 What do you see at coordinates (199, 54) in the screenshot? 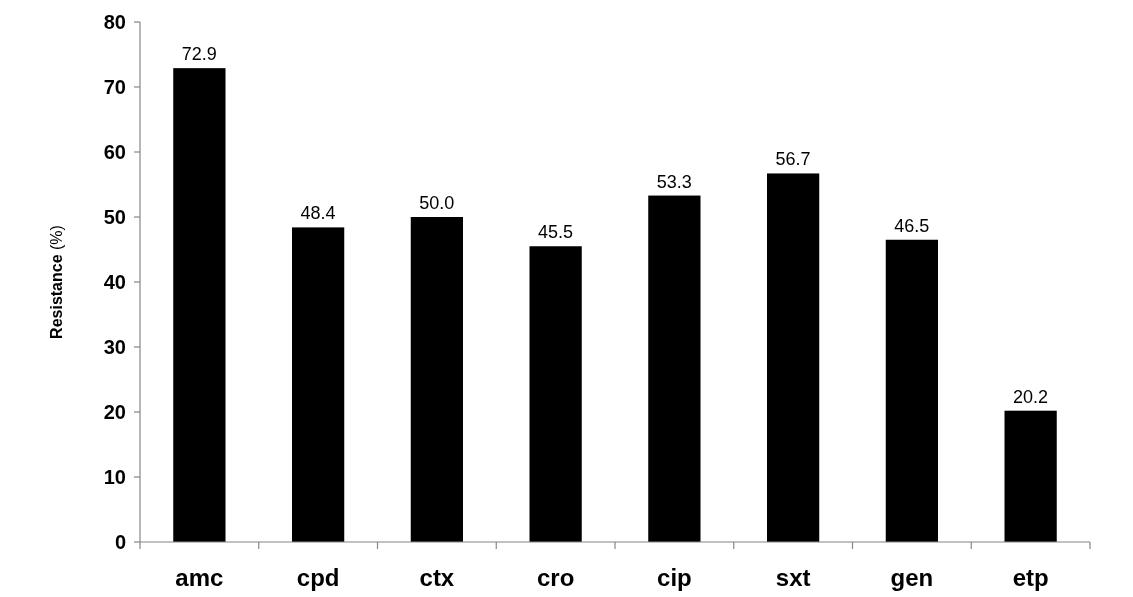
I see `data-label: 72.9` at bounding box center [199, 54].